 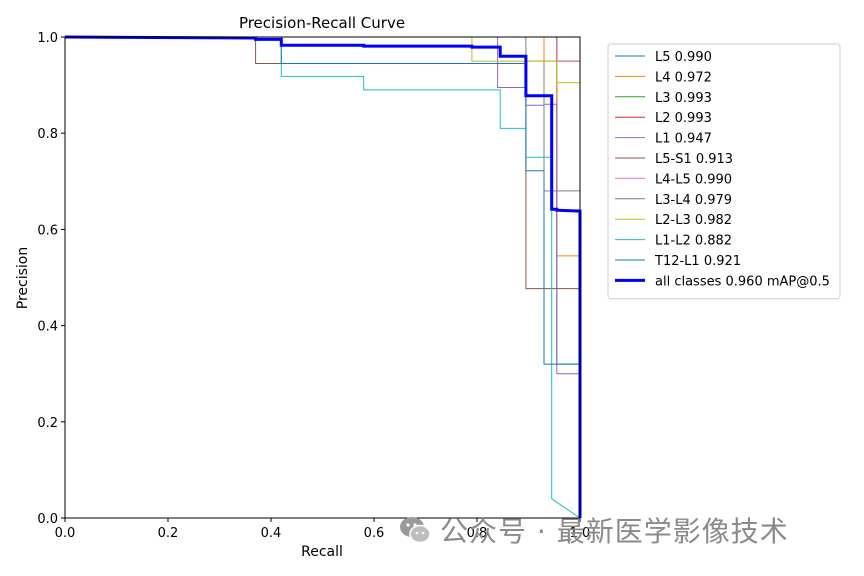 I want to click on y-tick-label: 1.0, so click(x=47, y=38).